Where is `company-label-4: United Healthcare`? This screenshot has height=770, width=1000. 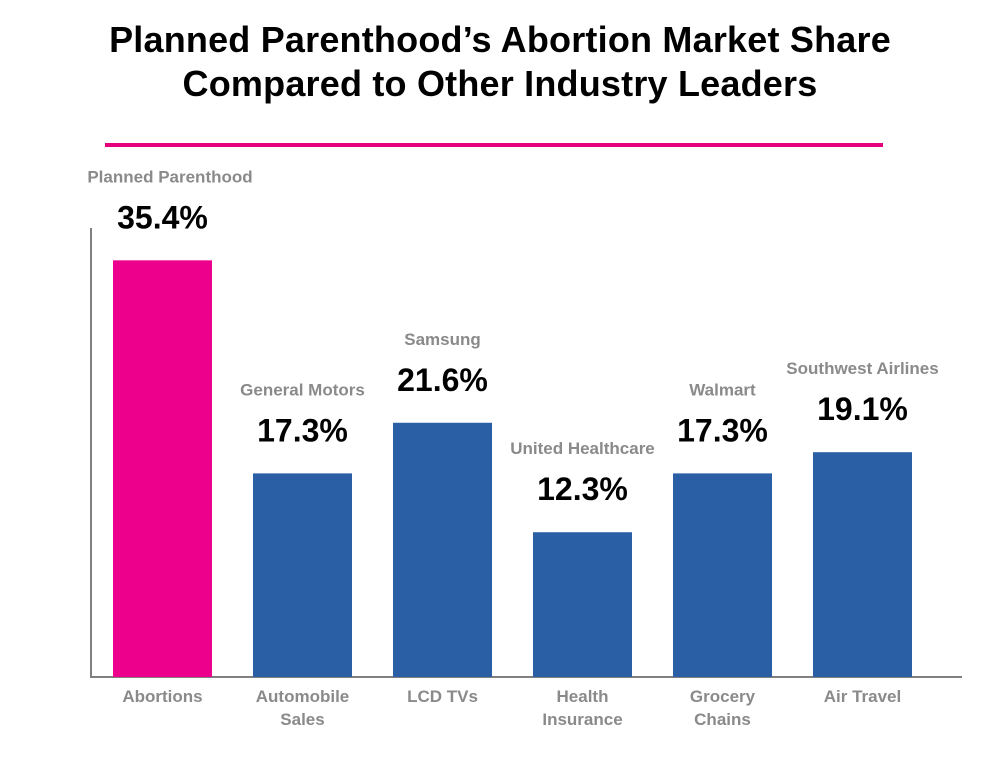
company-label-4: United Healthcare is located at coordinates (582, 448).